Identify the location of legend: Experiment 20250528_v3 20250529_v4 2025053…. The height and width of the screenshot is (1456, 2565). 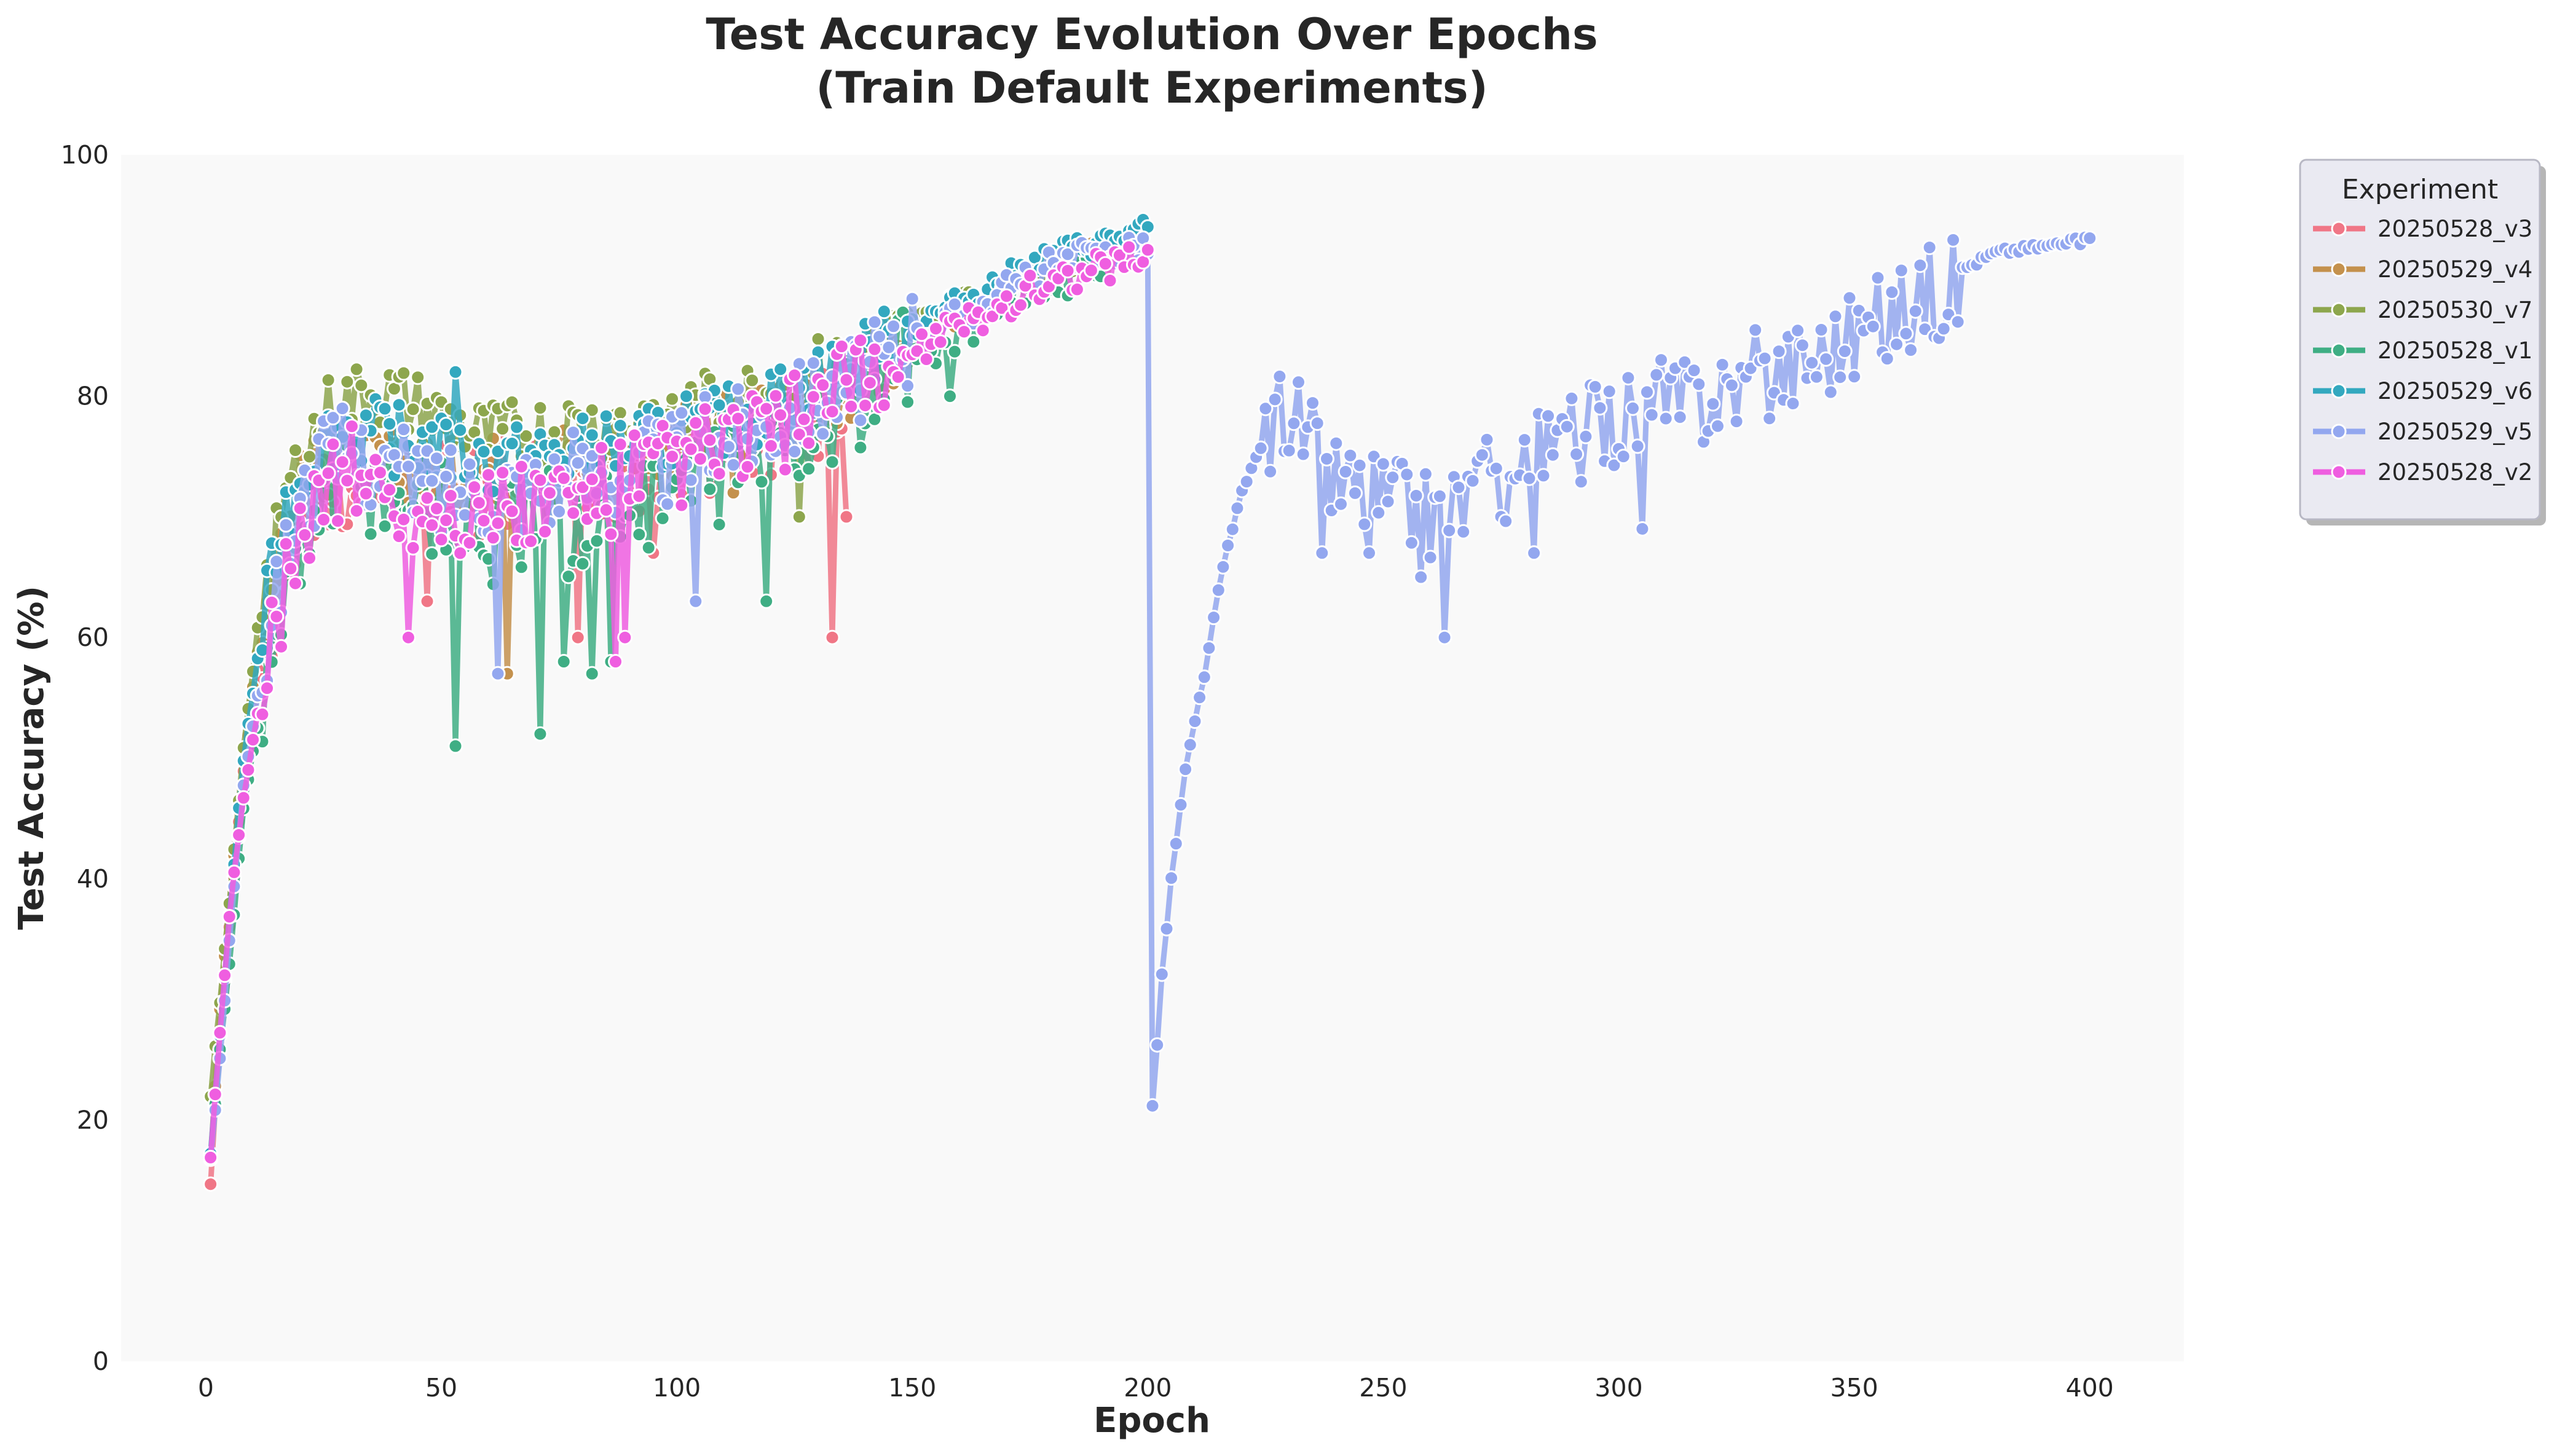
(2423, 342).